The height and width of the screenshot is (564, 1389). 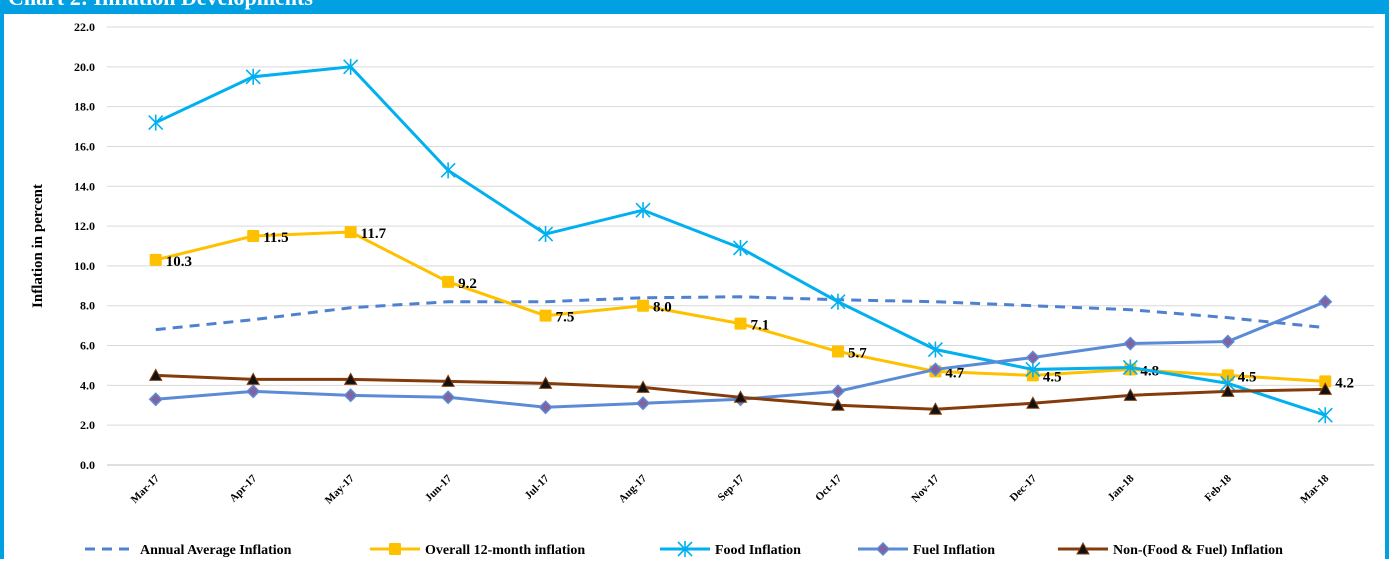 What do you see at coordinates (954, 373) in the screenshot?
I see `data-label: 4.7` at bounding box center [954, 373].